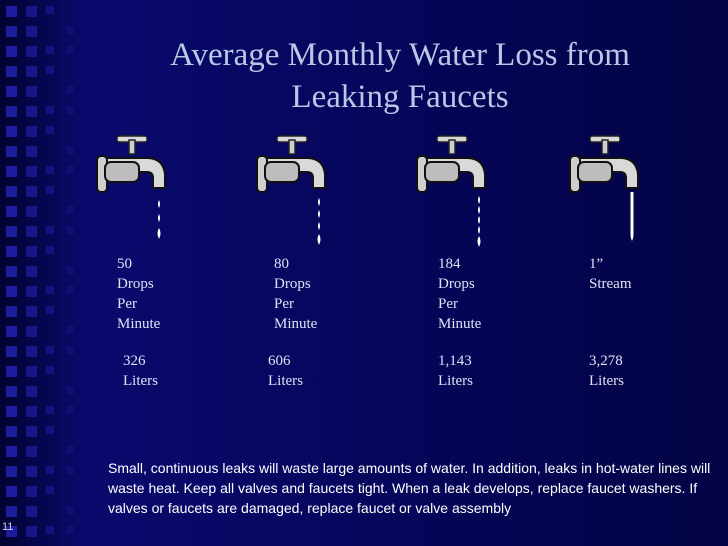 Image resolution: width=728 pixels, height=546 pixels. I want to click on faucet-1-rate: 50 Drops Per Minute, so click(139, 294).